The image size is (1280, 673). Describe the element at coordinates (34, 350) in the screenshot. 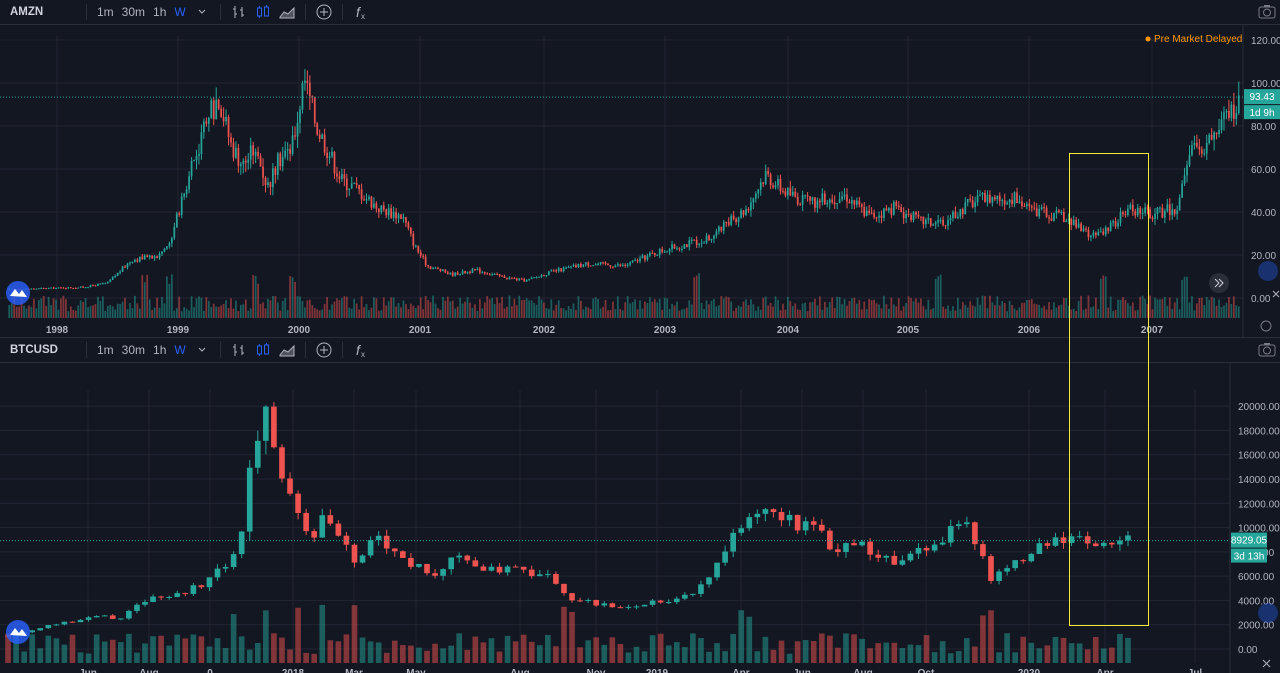

I see `symbol-label: BTCUSD` at that location.